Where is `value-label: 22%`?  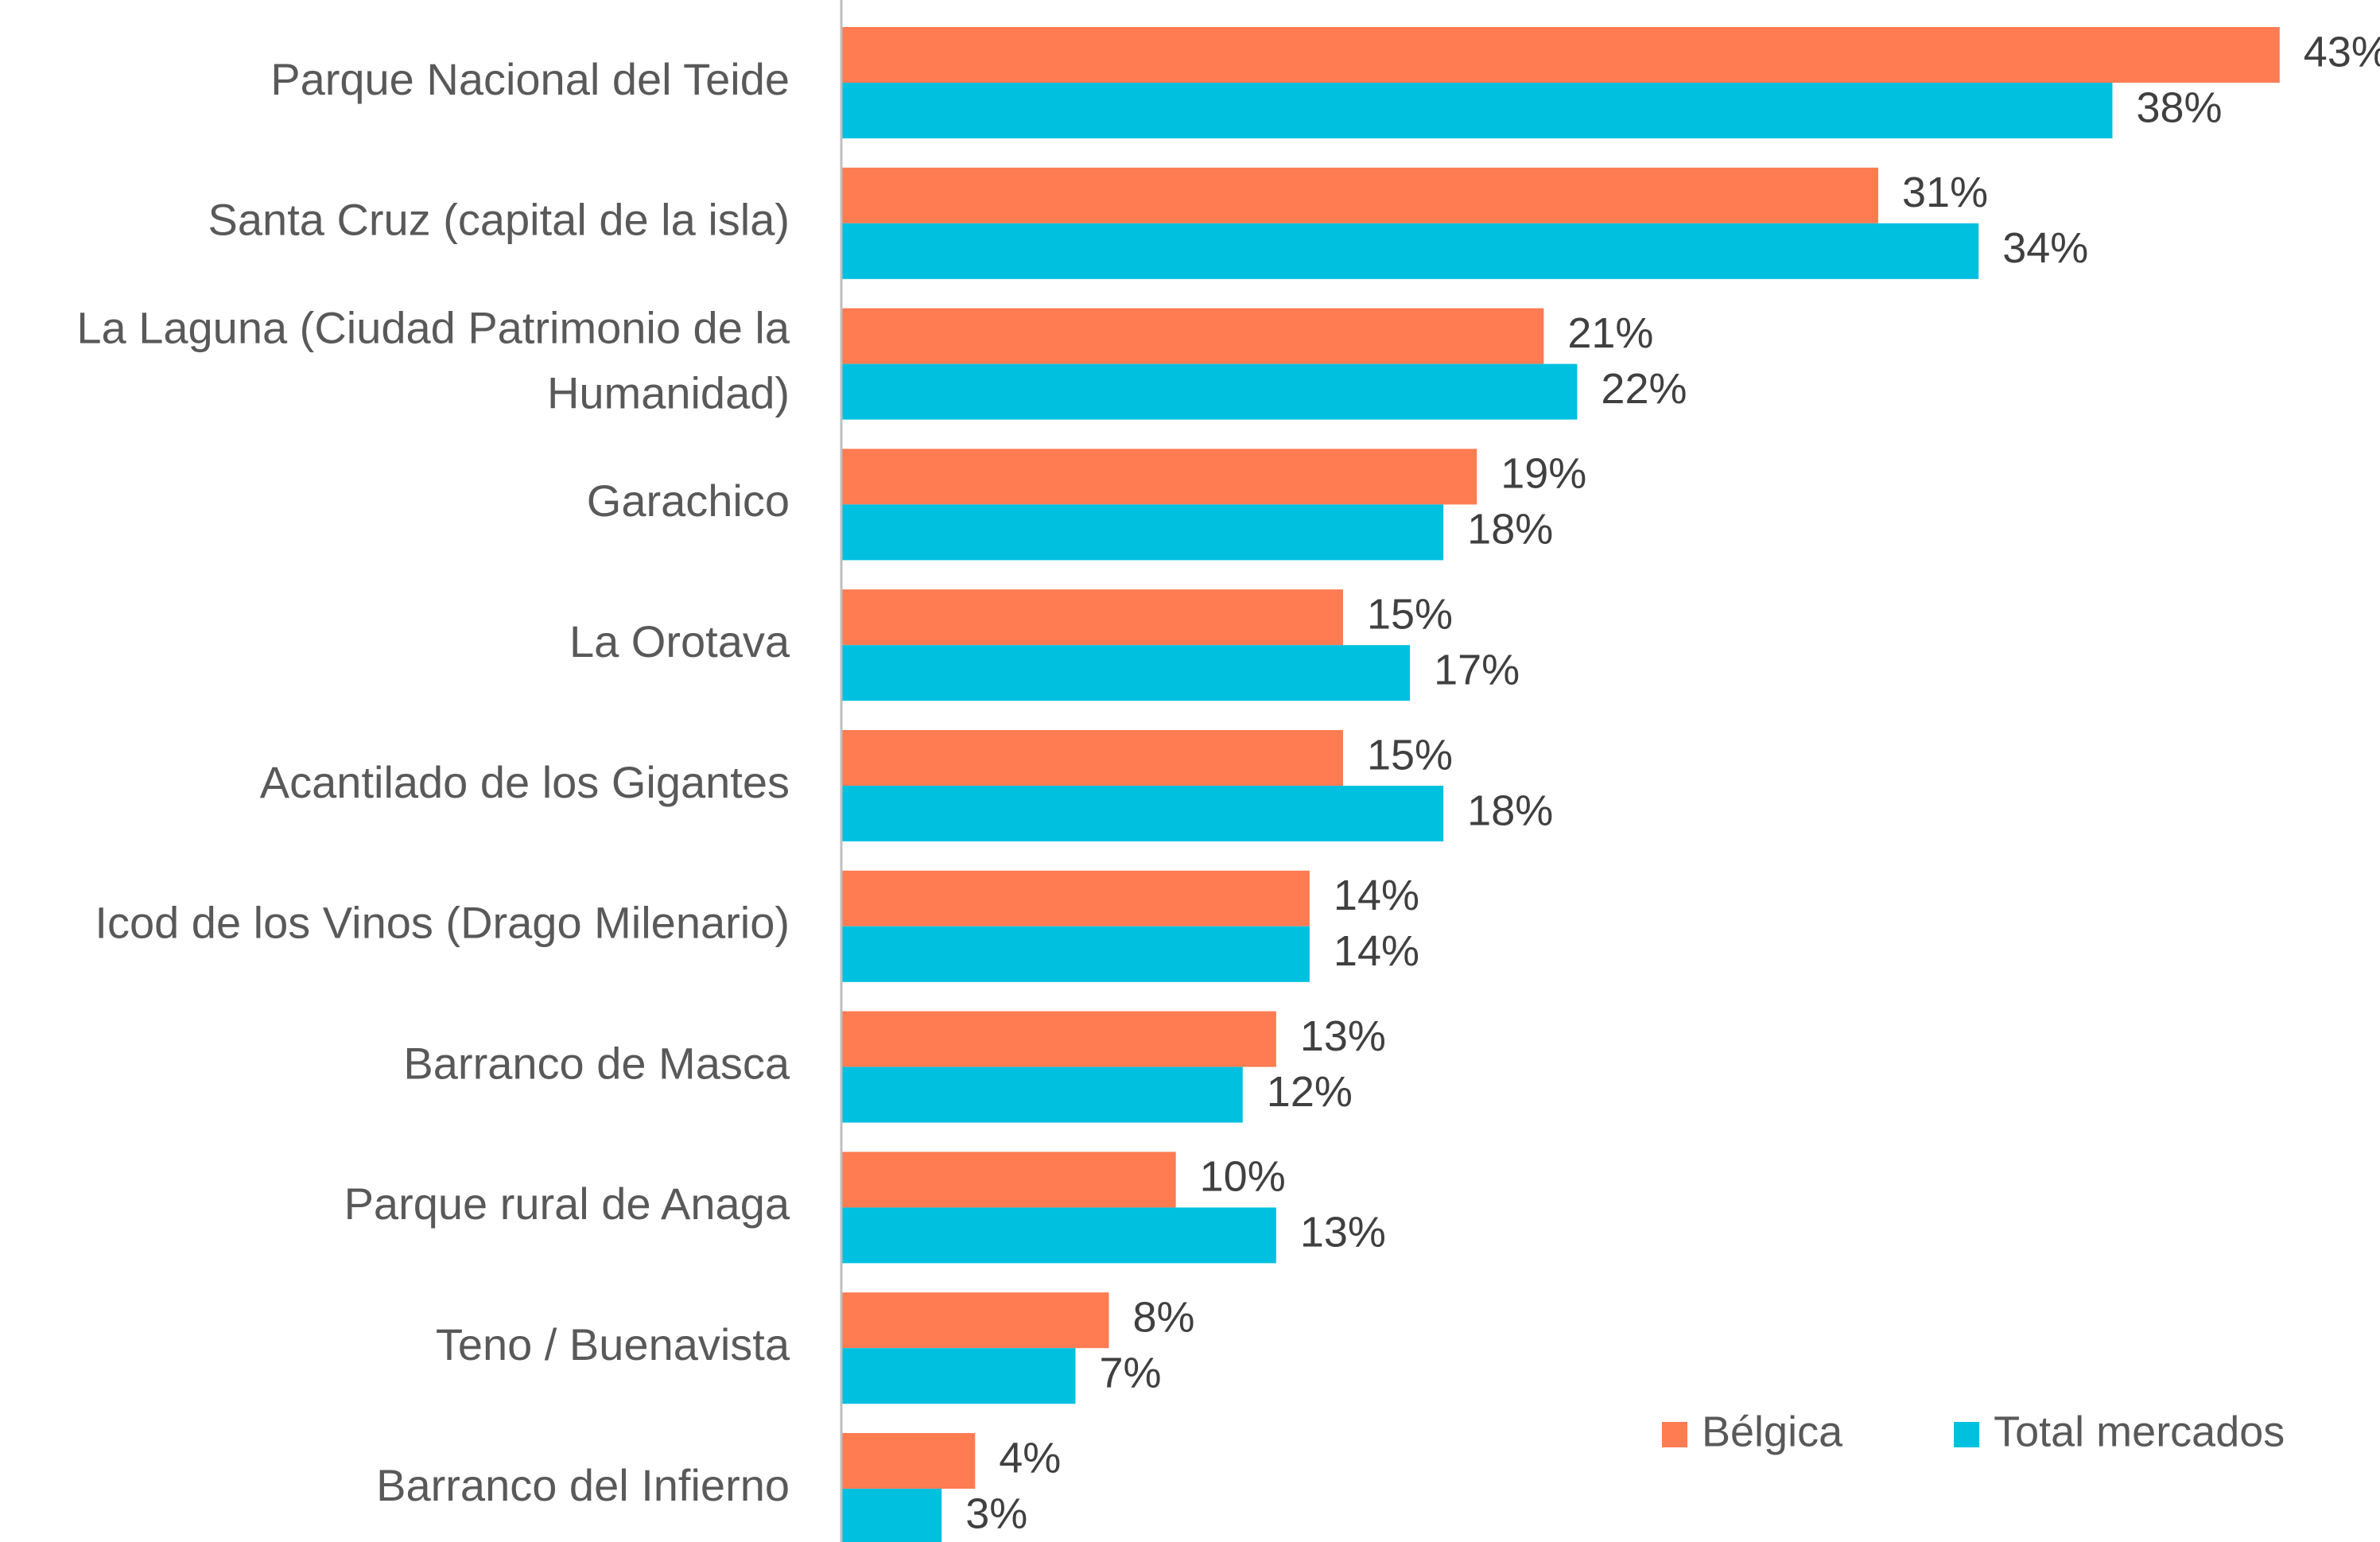
value-label: 22% is located at coordinates (1644, 389).